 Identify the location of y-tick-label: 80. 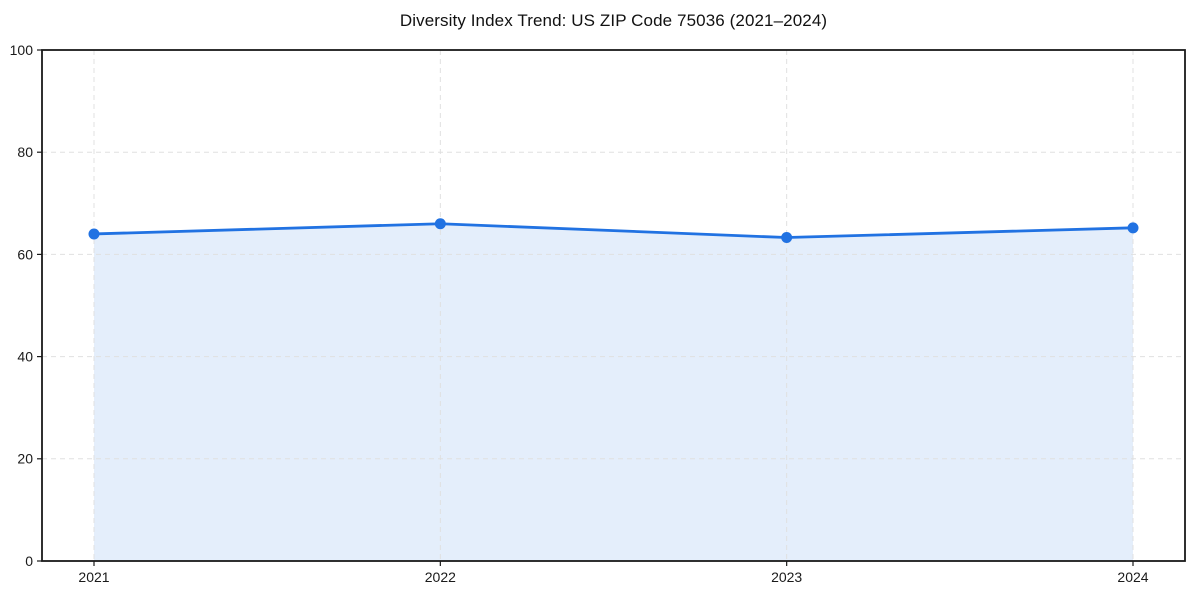
(25, 152).